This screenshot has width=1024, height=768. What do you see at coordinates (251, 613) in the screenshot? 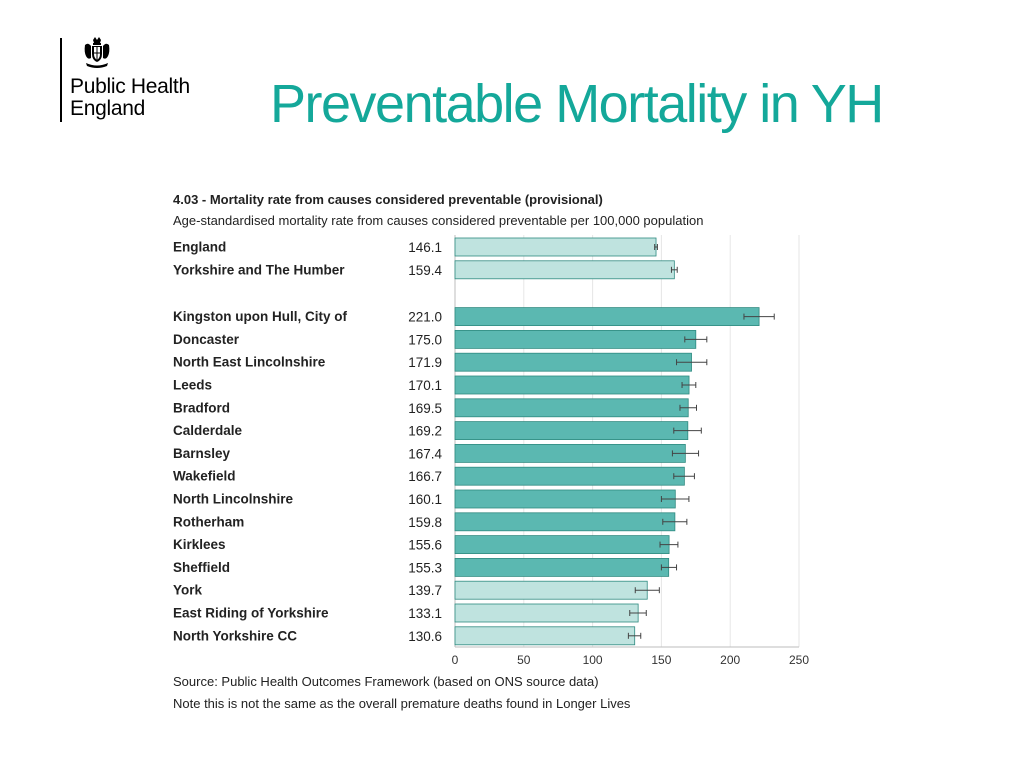
I see `row-label: East Riding of Yorkshire` at bounding box center [251, 613].